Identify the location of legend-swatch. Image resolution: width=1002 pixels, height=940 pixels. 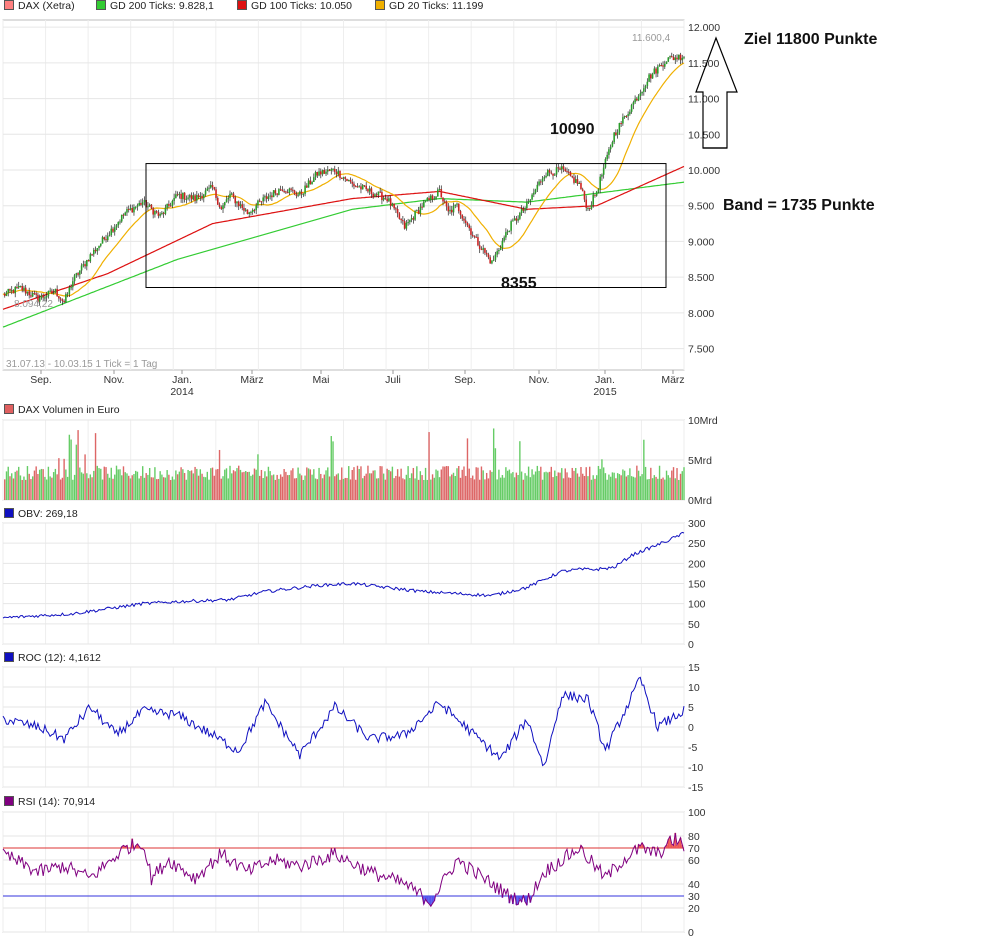
(242, 5).